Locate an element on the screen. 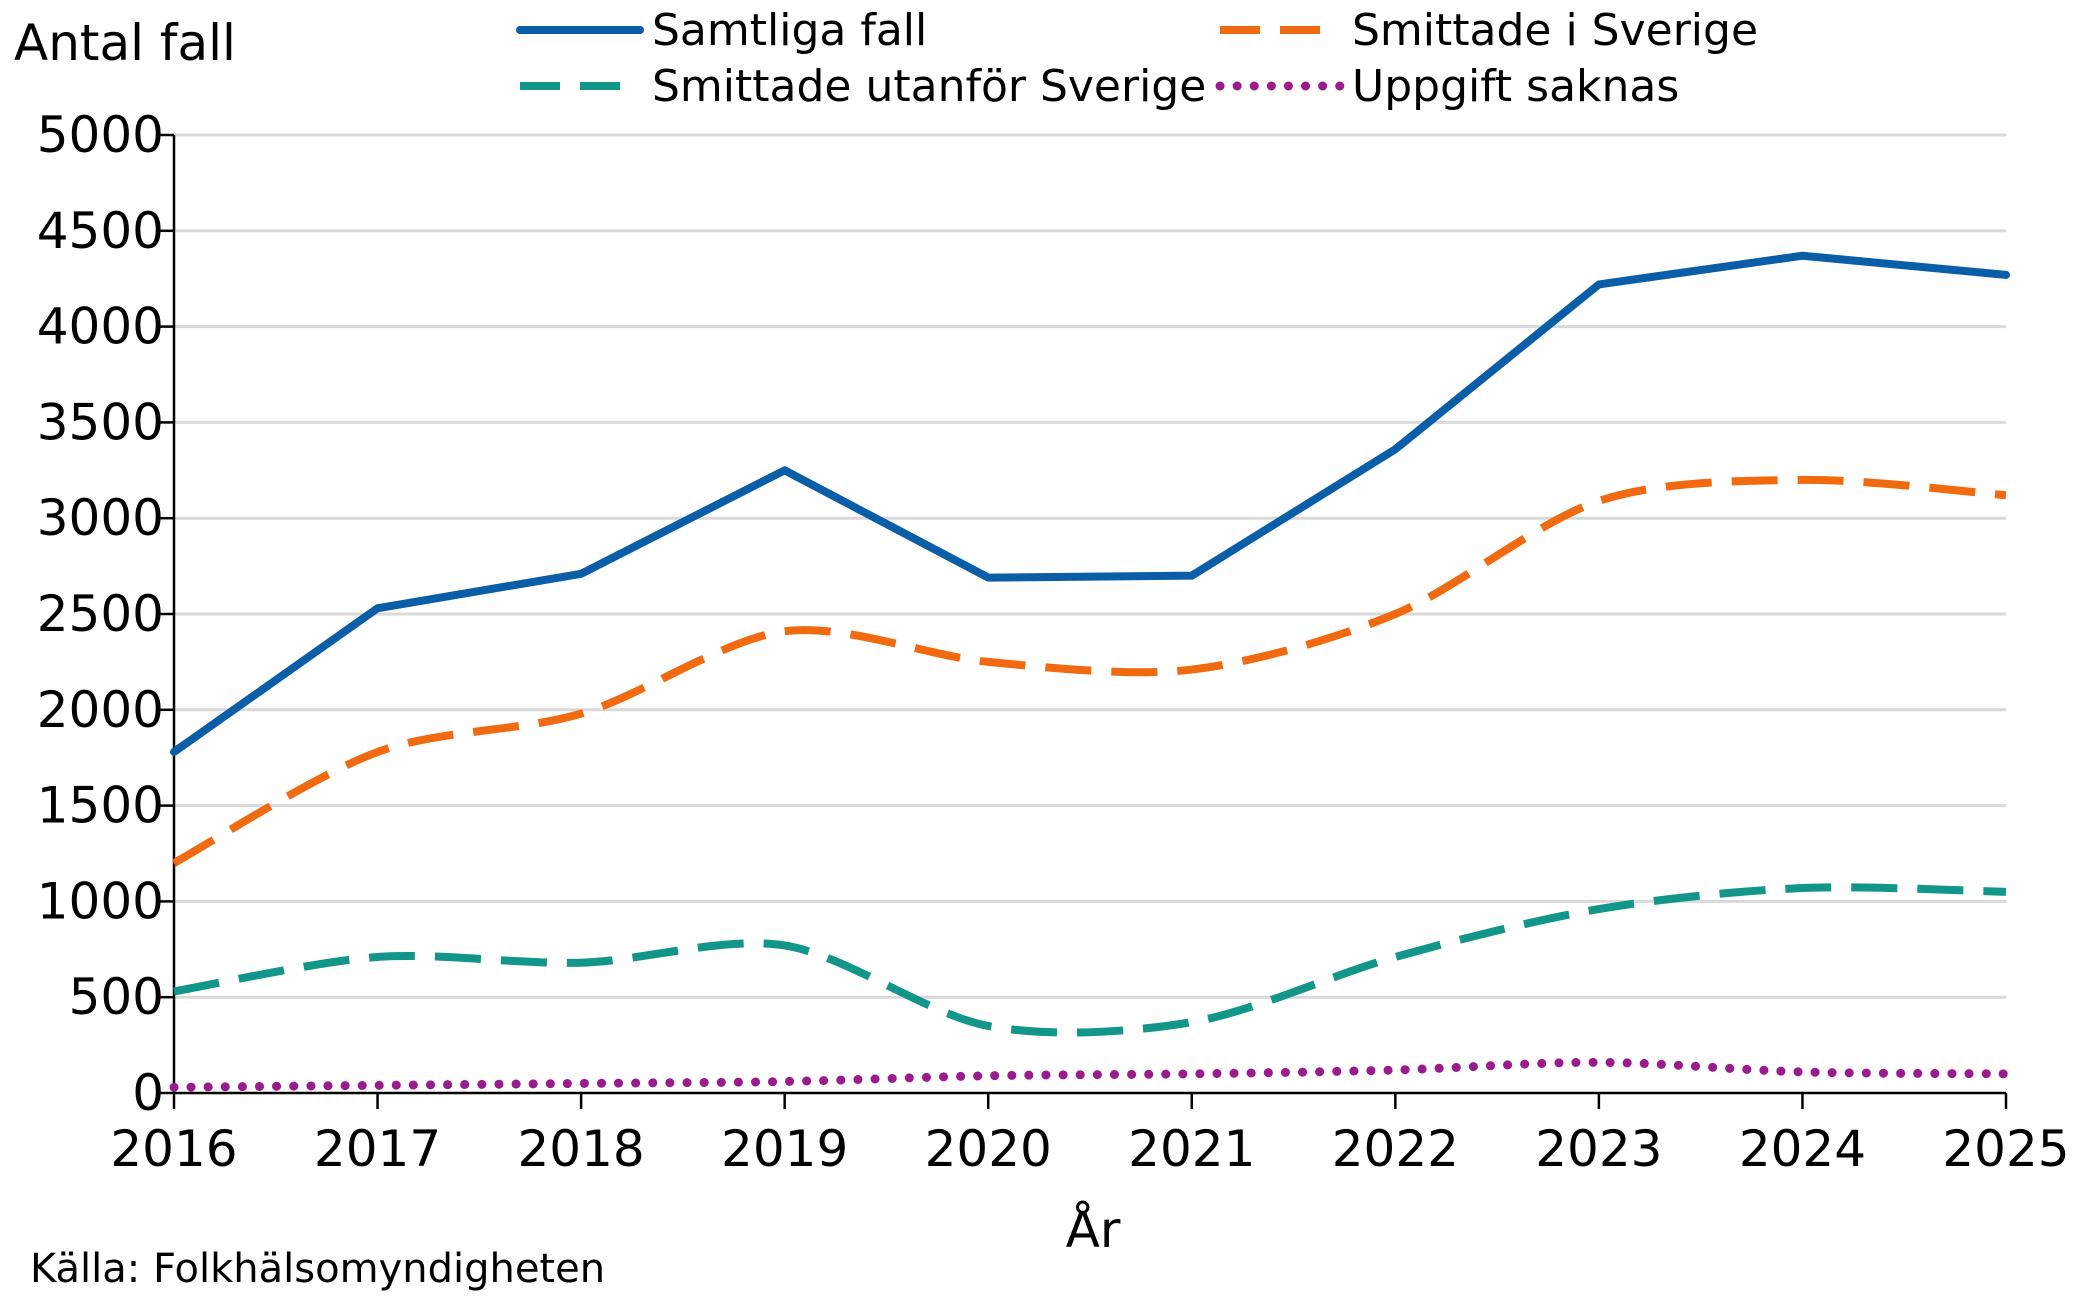 This screenshot has width=2080, height=1300. y-tick-label: 5000 is located at coordinates (100, 135).